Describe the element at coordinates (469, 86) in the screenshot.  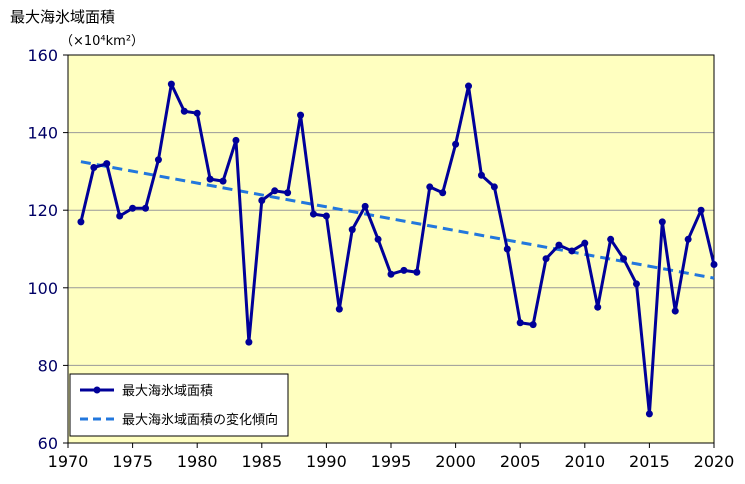
I see `data-point-2001` at that location.